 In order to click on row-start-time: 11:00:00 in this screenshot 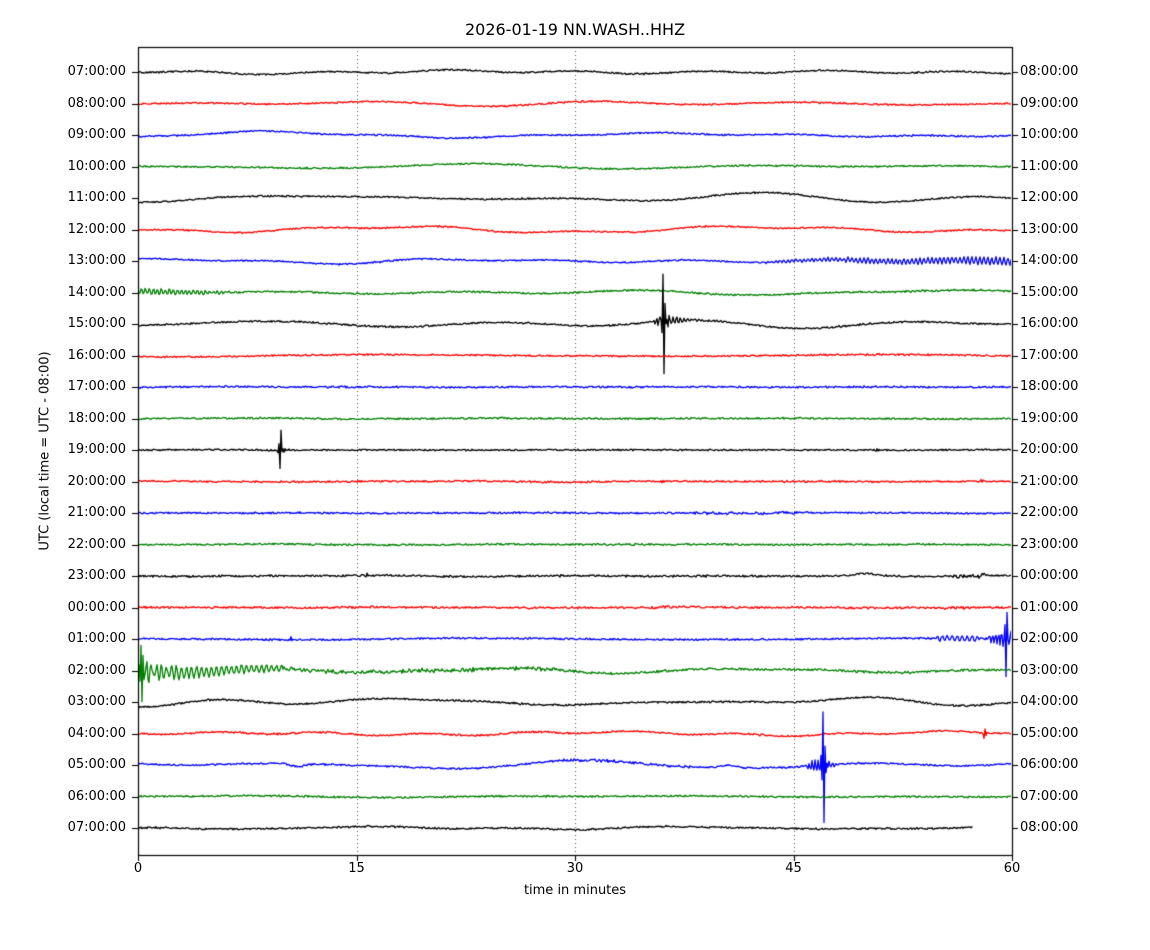, I will do `click(96, 197)`.